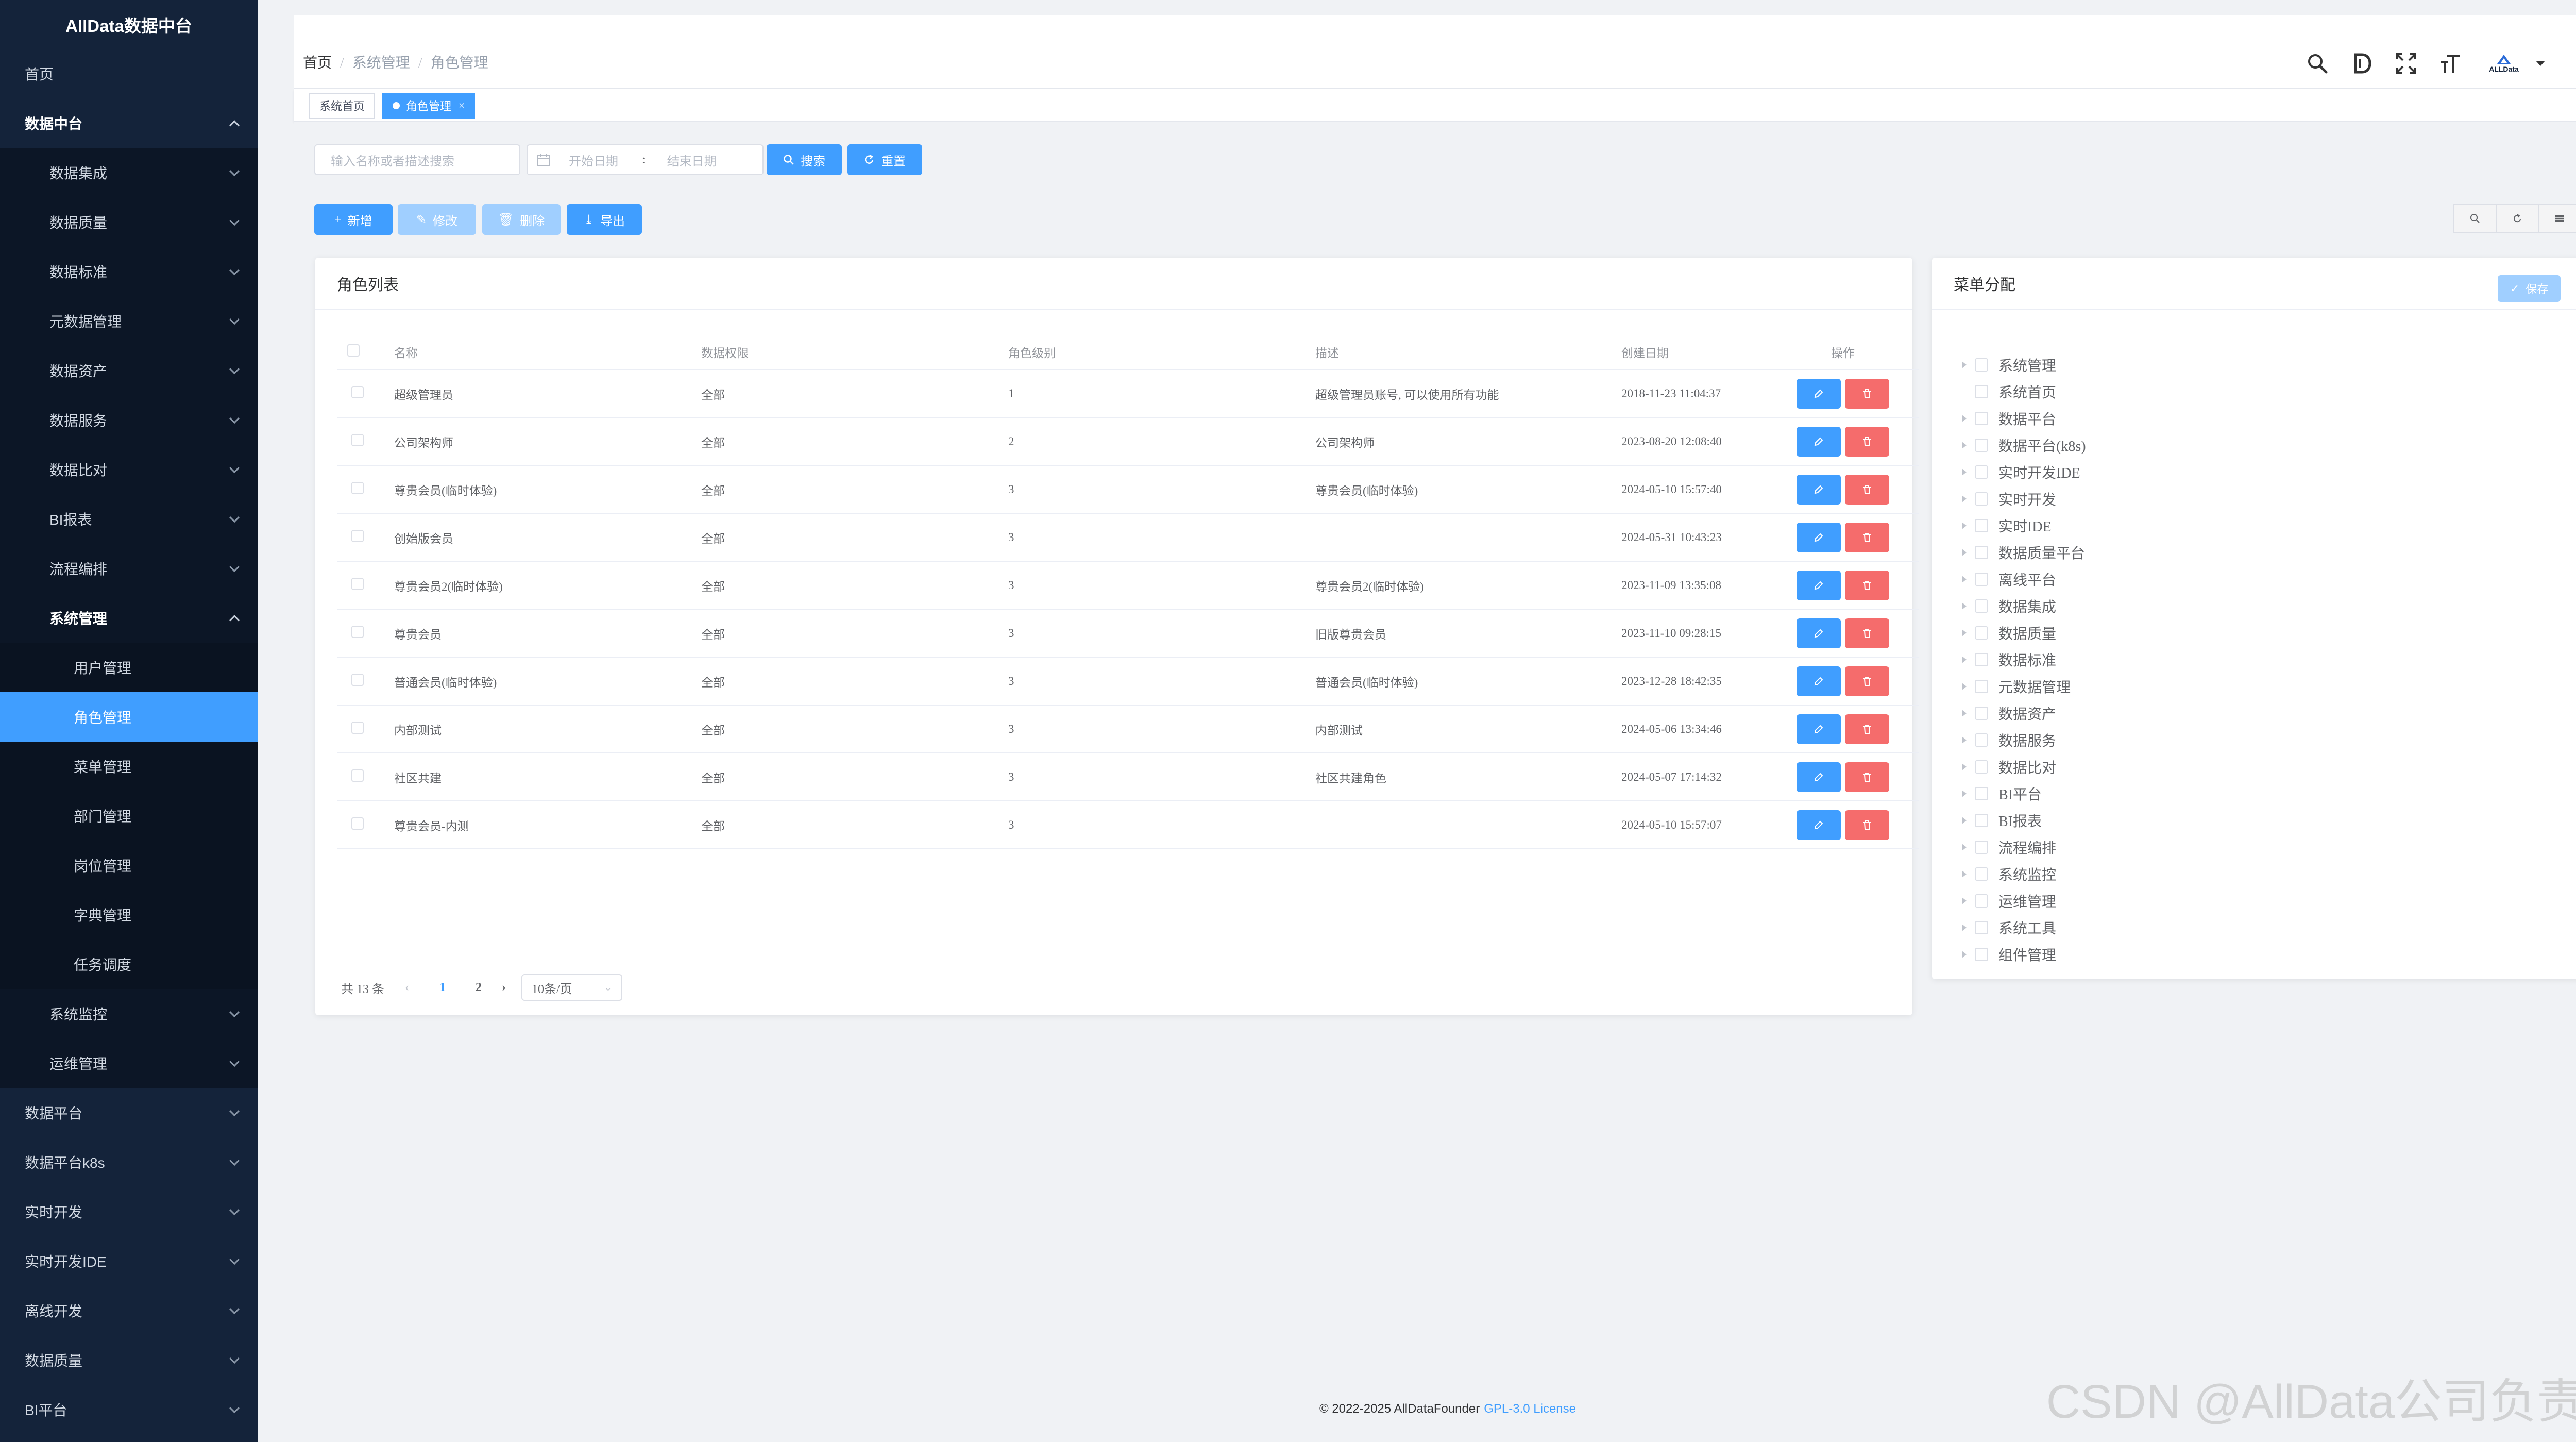  What do you see at coordinates (2517, 219) in the screenshot?
I see `refresh-button` at bounding box center [2517, 219].